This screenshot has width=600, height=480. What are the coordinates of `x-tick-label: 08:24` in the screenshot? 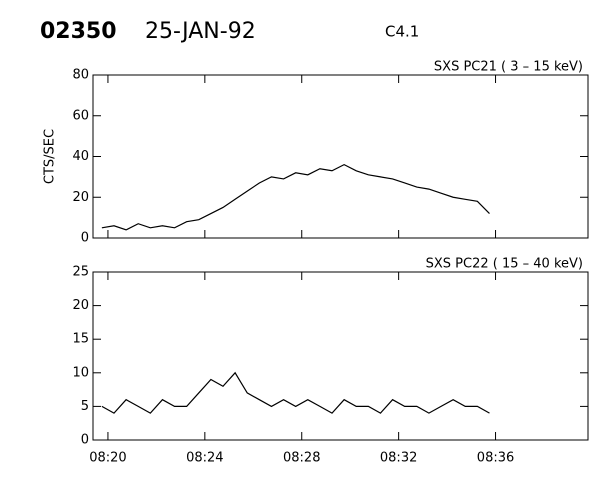 It's located at (204, 458).